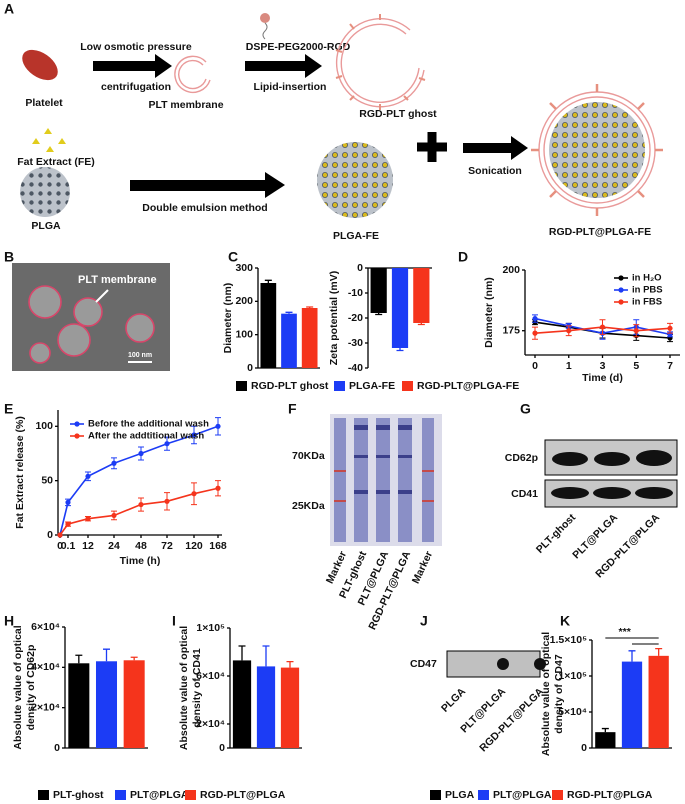  Describe the element at coordinates (386, 480) in the screenshot. I see `gel-image` at that location.